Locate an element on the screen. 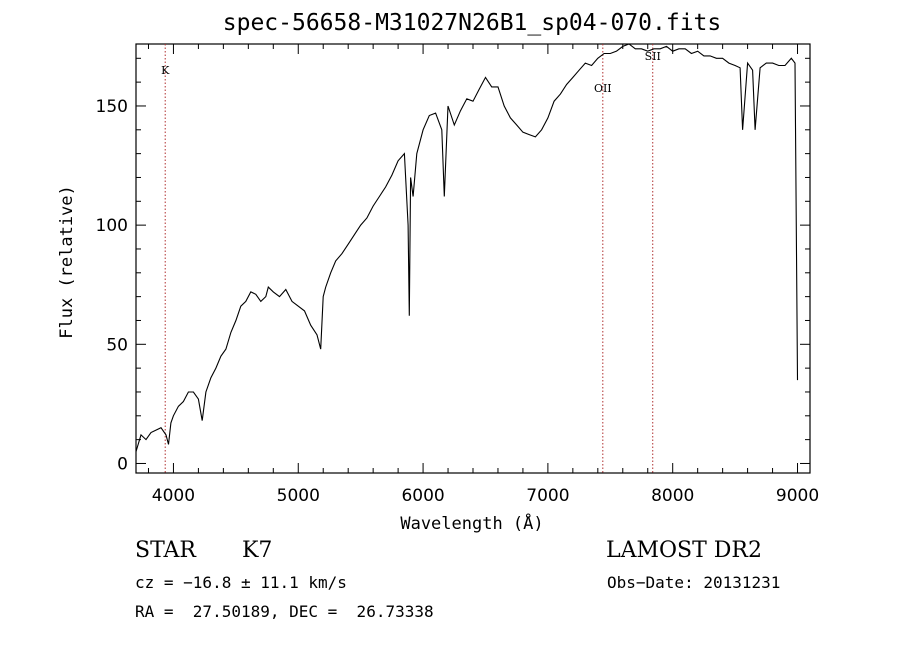 Image resolution: width=900 pixels, height=649 pixels. y-tick-label: 0 is located at coordinates (122, 464).